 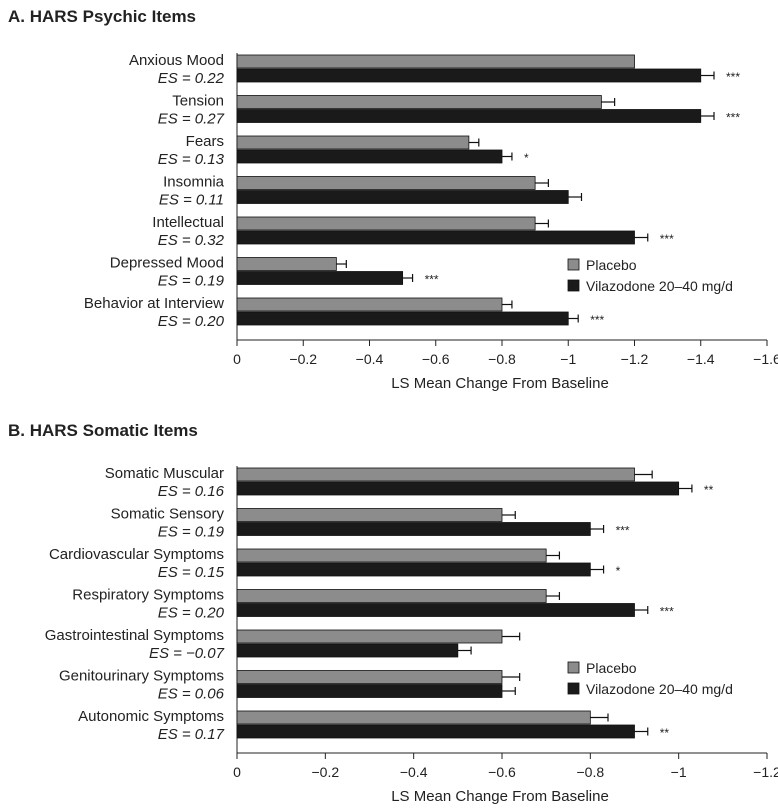 What do you see at coordinates (191, 200) in the screenshot?
I see `effect-size-label: ES = 0.11` at bounding box center [191, 200].